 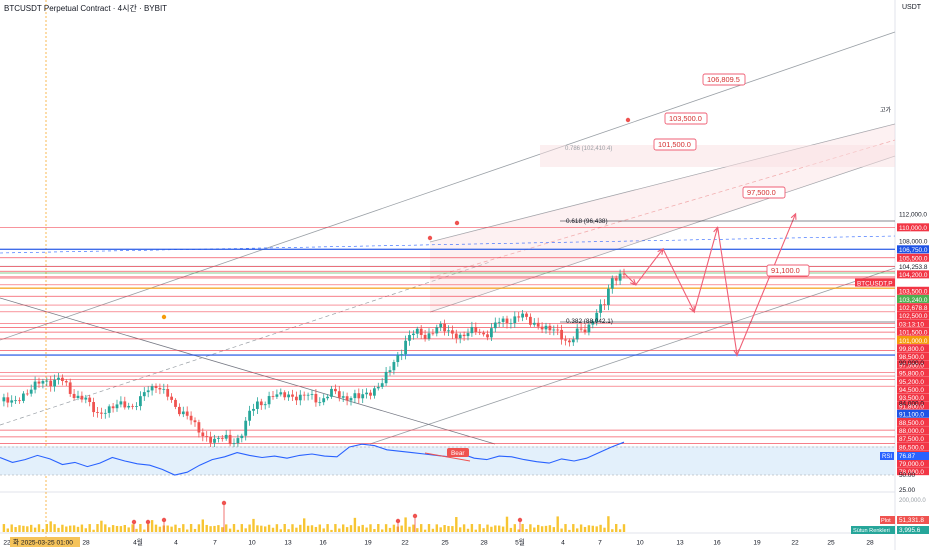 I want to click on date-highlight, so click(x=45, y=542).